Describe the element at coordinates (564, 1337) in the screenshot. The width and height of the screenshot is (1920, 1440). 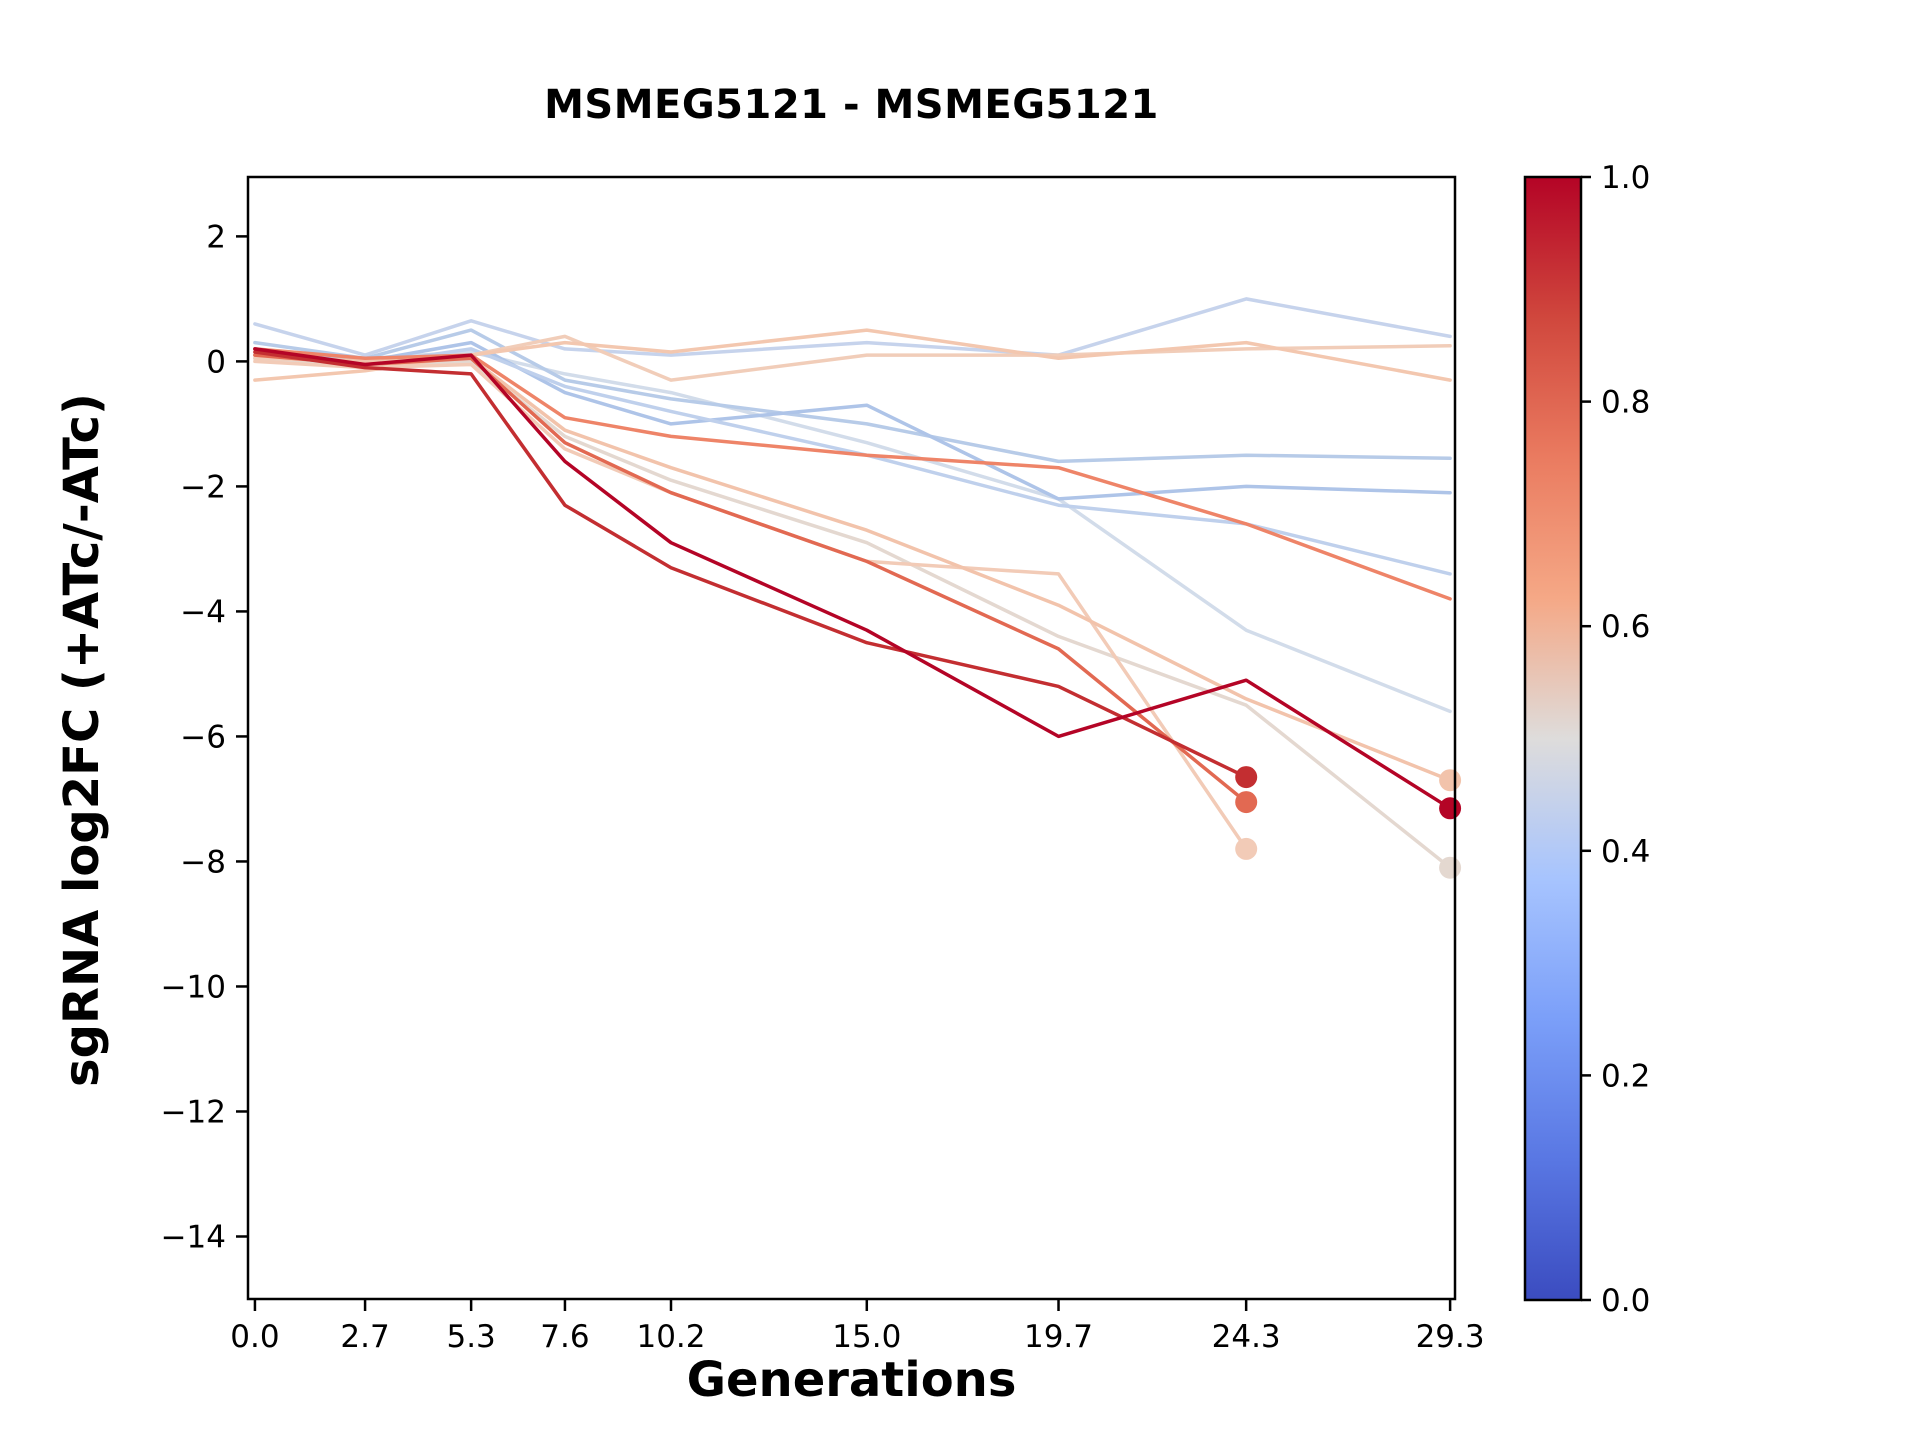
I see `x-tick-label: 7.6` at that location.